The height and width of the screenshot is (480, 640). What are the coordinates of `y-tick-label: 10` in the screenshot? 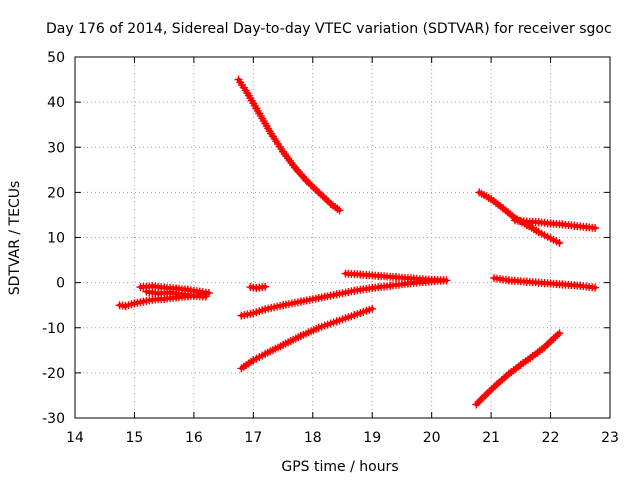 It's located at (56, 239).